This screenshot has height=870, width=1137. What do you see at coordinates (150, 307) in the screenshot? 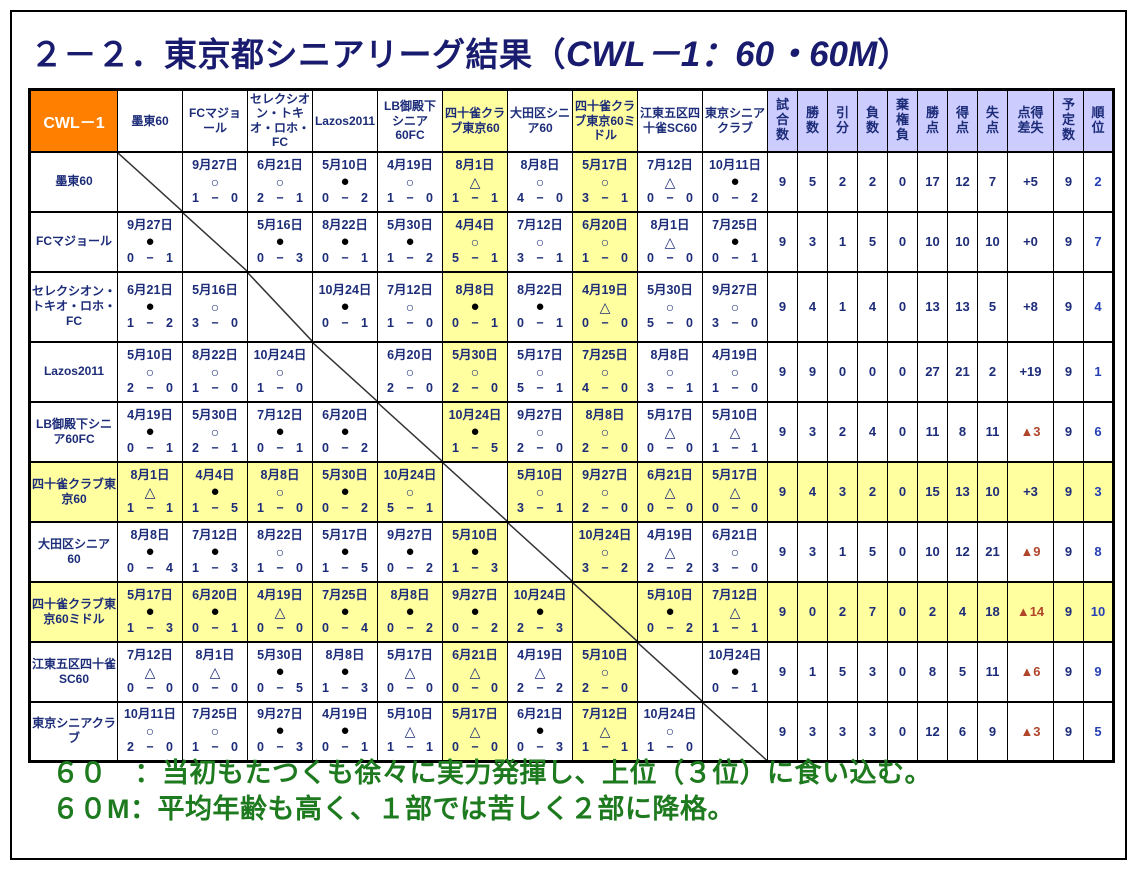
I see `match-cell: 6月21日 ● 1−2` at bounding box center [150, 307].